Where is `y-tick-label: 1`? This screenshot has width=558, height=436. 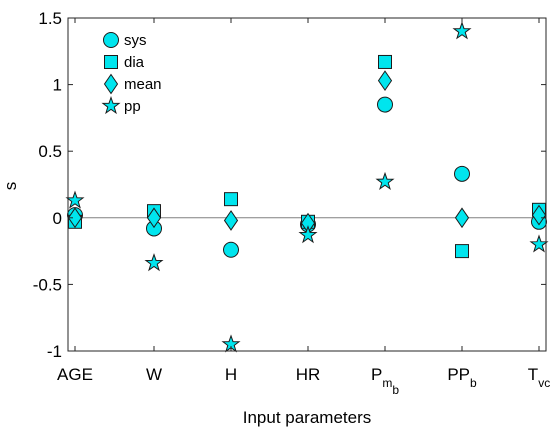 y-tick-label: 1 is located at coordinates (57, 85).